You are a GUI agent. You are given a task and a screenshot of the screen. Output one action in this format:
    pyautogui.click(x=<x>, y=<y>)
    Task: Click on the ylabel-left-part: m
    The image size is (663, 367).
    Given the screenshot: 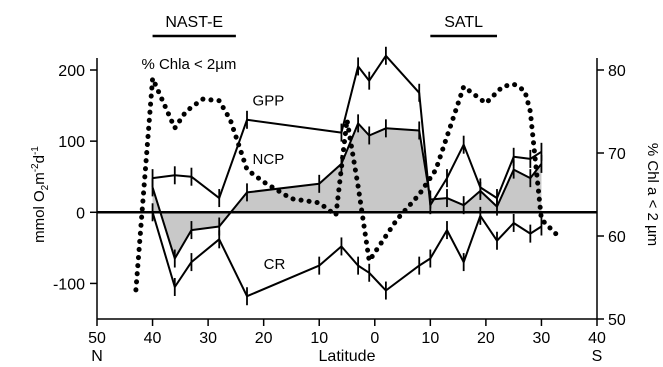 What is the action you would take?
    pyautogui.click(x=39, y=178)
    